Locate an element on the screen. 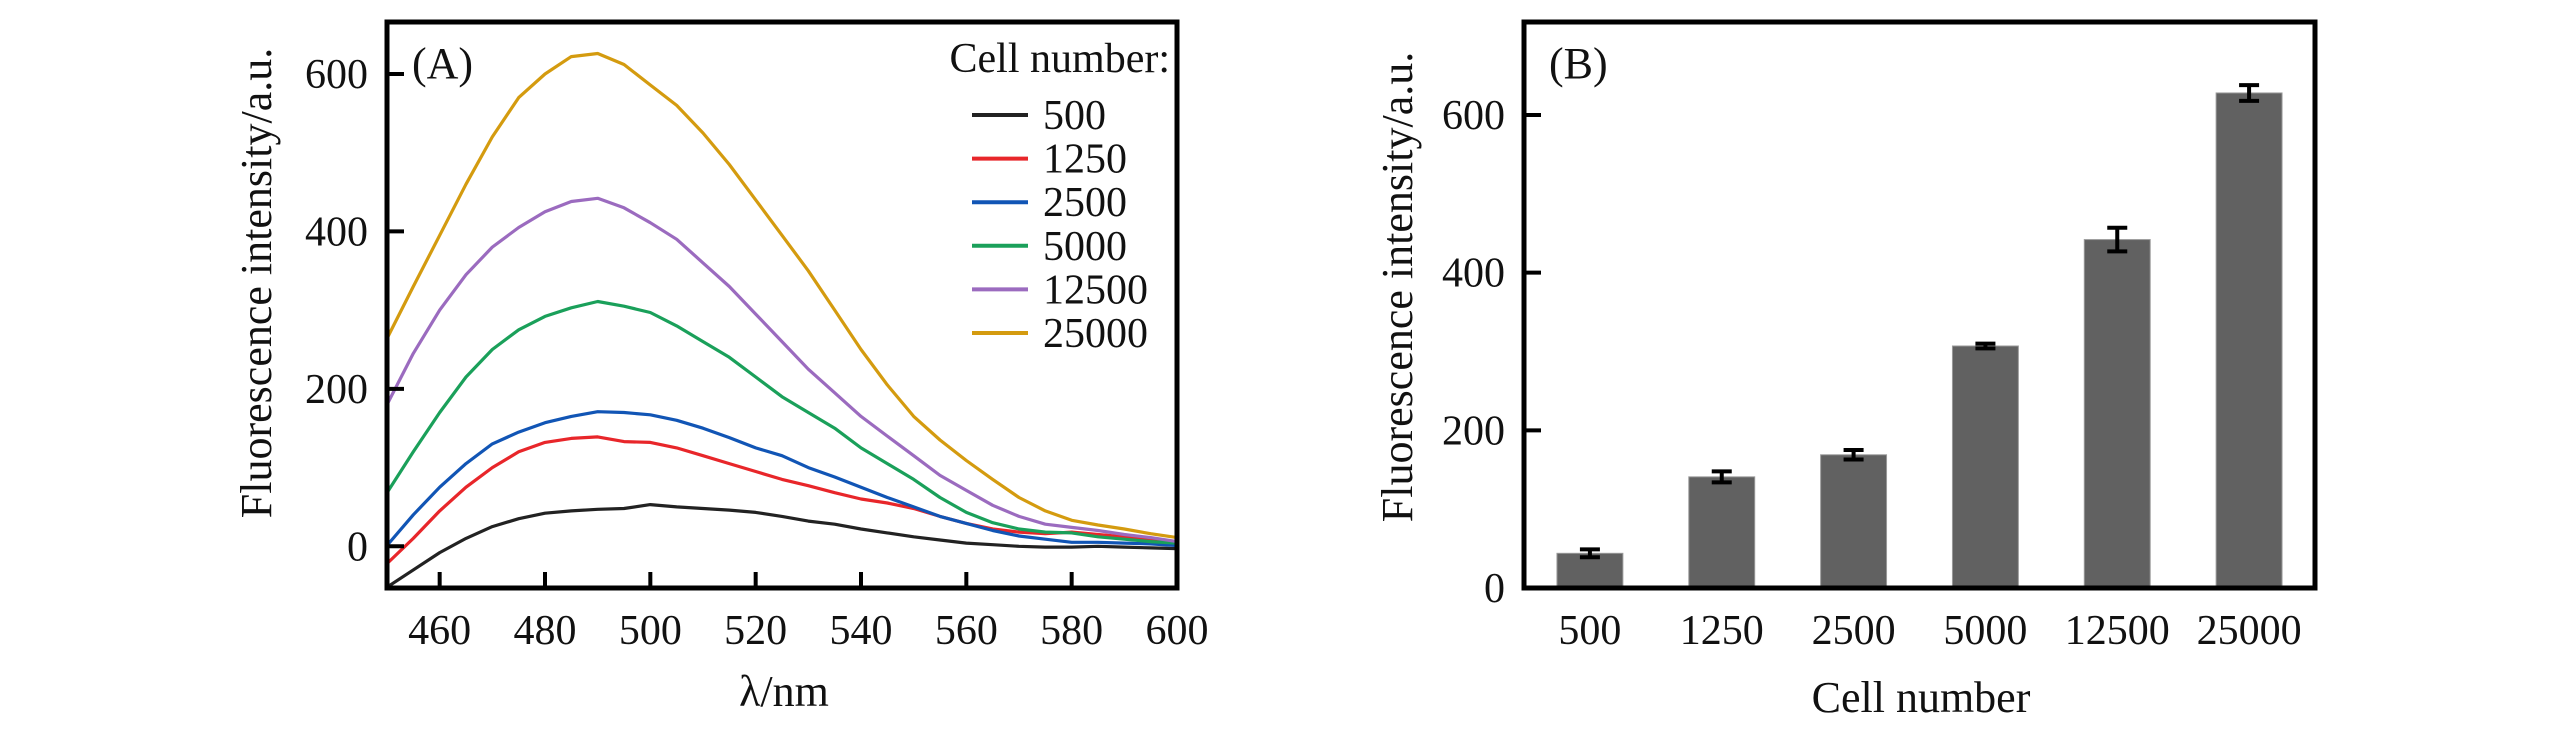 The width and height of the screenshot is (2567, 731). panel-b-x-tick-label: 25000 is located at coordinates (2249, 631).